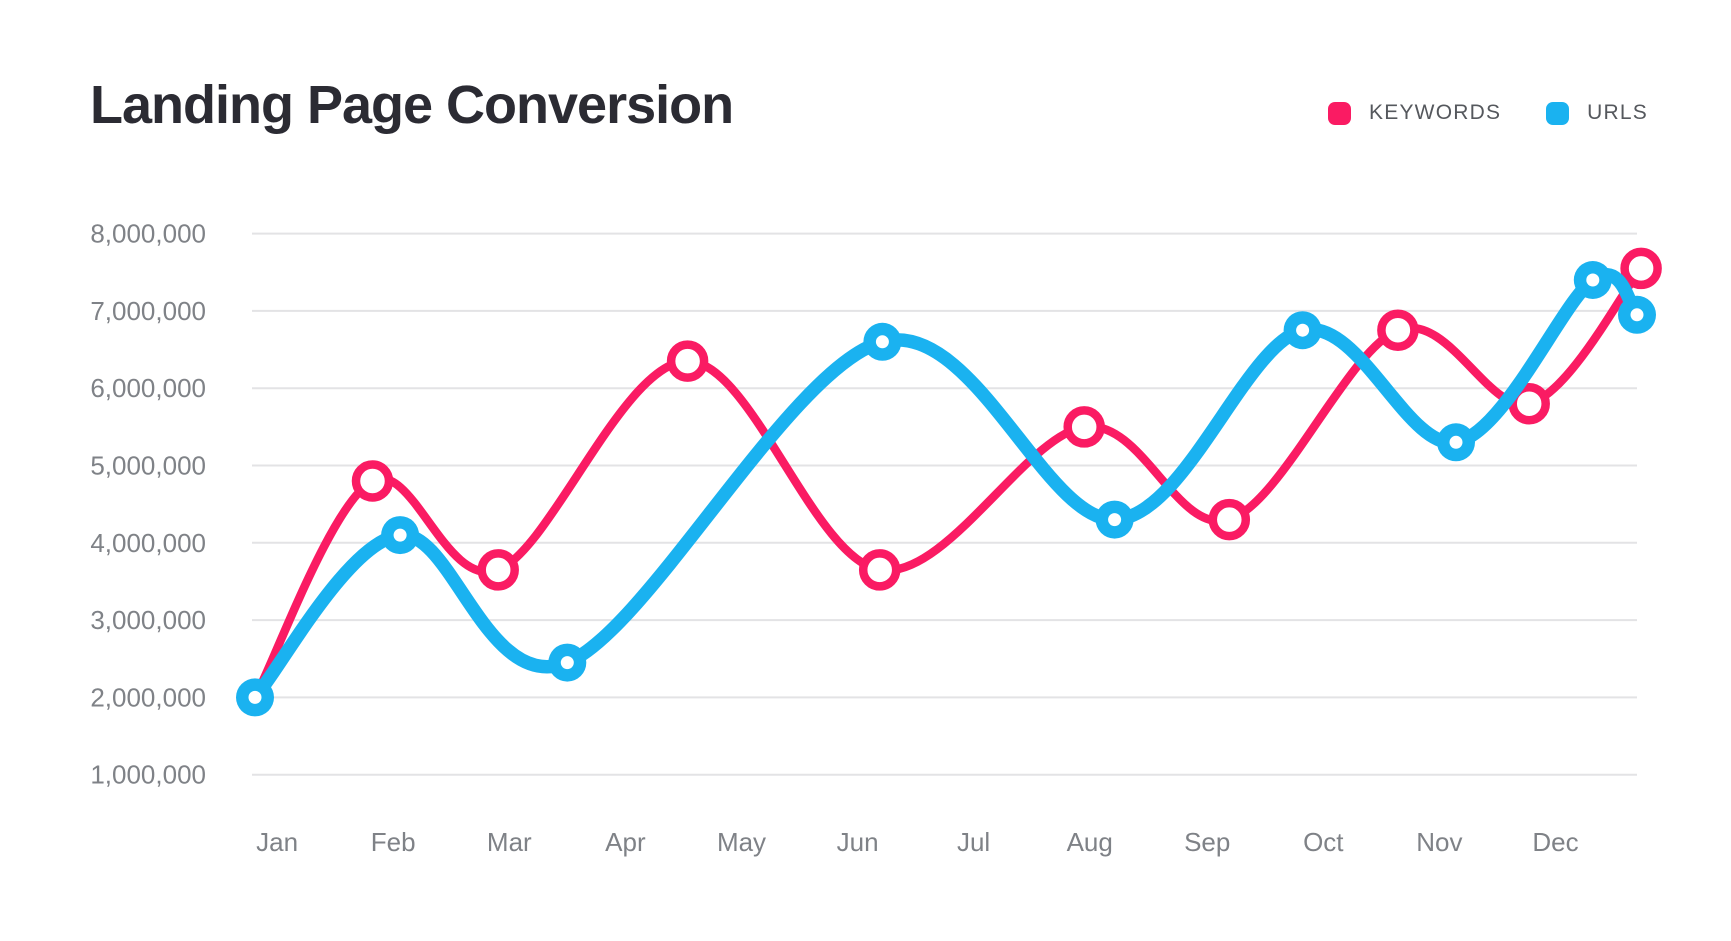 The width and height of the screenshot is (1731, 941). What do you see at coordinates (973, 842) in the screenshot?
I see `x-axis-tick-label: Jul` at bounding box center [973, 842].